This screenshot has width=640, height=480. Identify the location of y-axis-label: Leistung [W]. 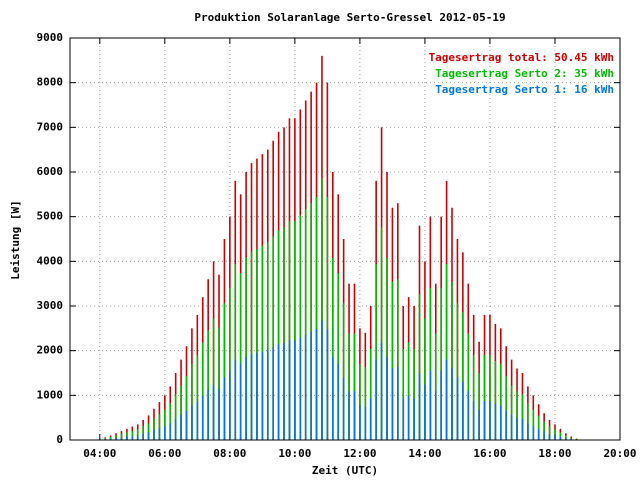
(15, 239).